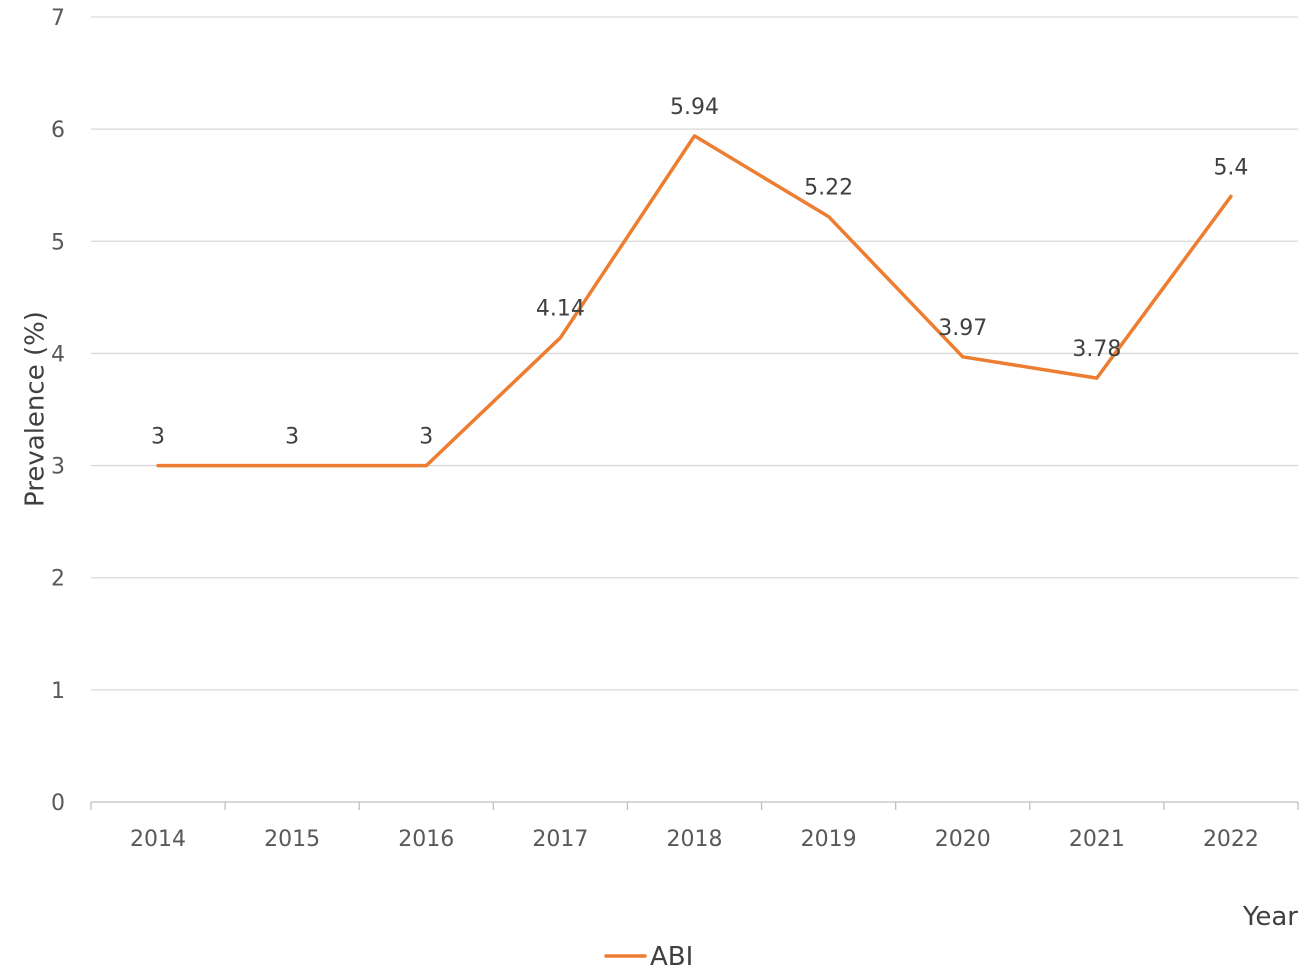 The height and width of the screenshot is (978, 1309). What do you see at coordinates (58, 803) in the screenshot?
I see `y-tick-label: 0` at bounding box center [58, 803].